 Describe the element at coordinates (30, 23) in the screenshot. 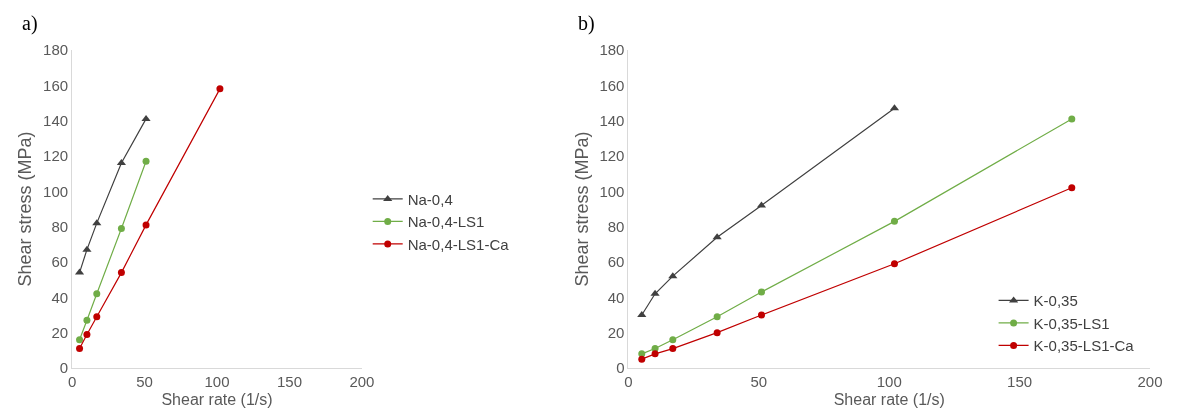

I see `chart-title: a)` at that location.